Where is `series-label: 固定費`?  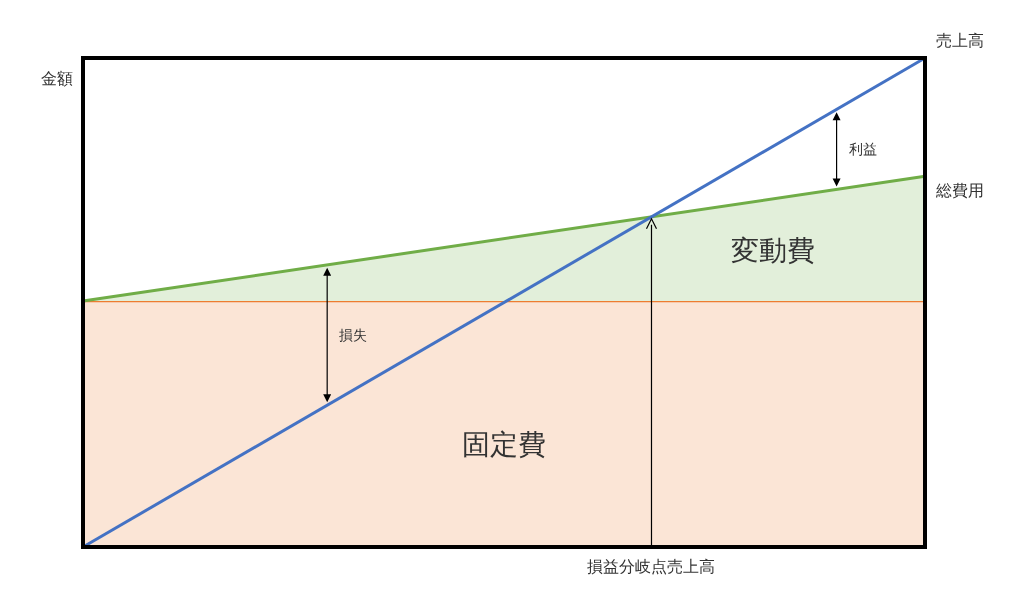 series-label: 固定費 is located at coordinates (504, 445).